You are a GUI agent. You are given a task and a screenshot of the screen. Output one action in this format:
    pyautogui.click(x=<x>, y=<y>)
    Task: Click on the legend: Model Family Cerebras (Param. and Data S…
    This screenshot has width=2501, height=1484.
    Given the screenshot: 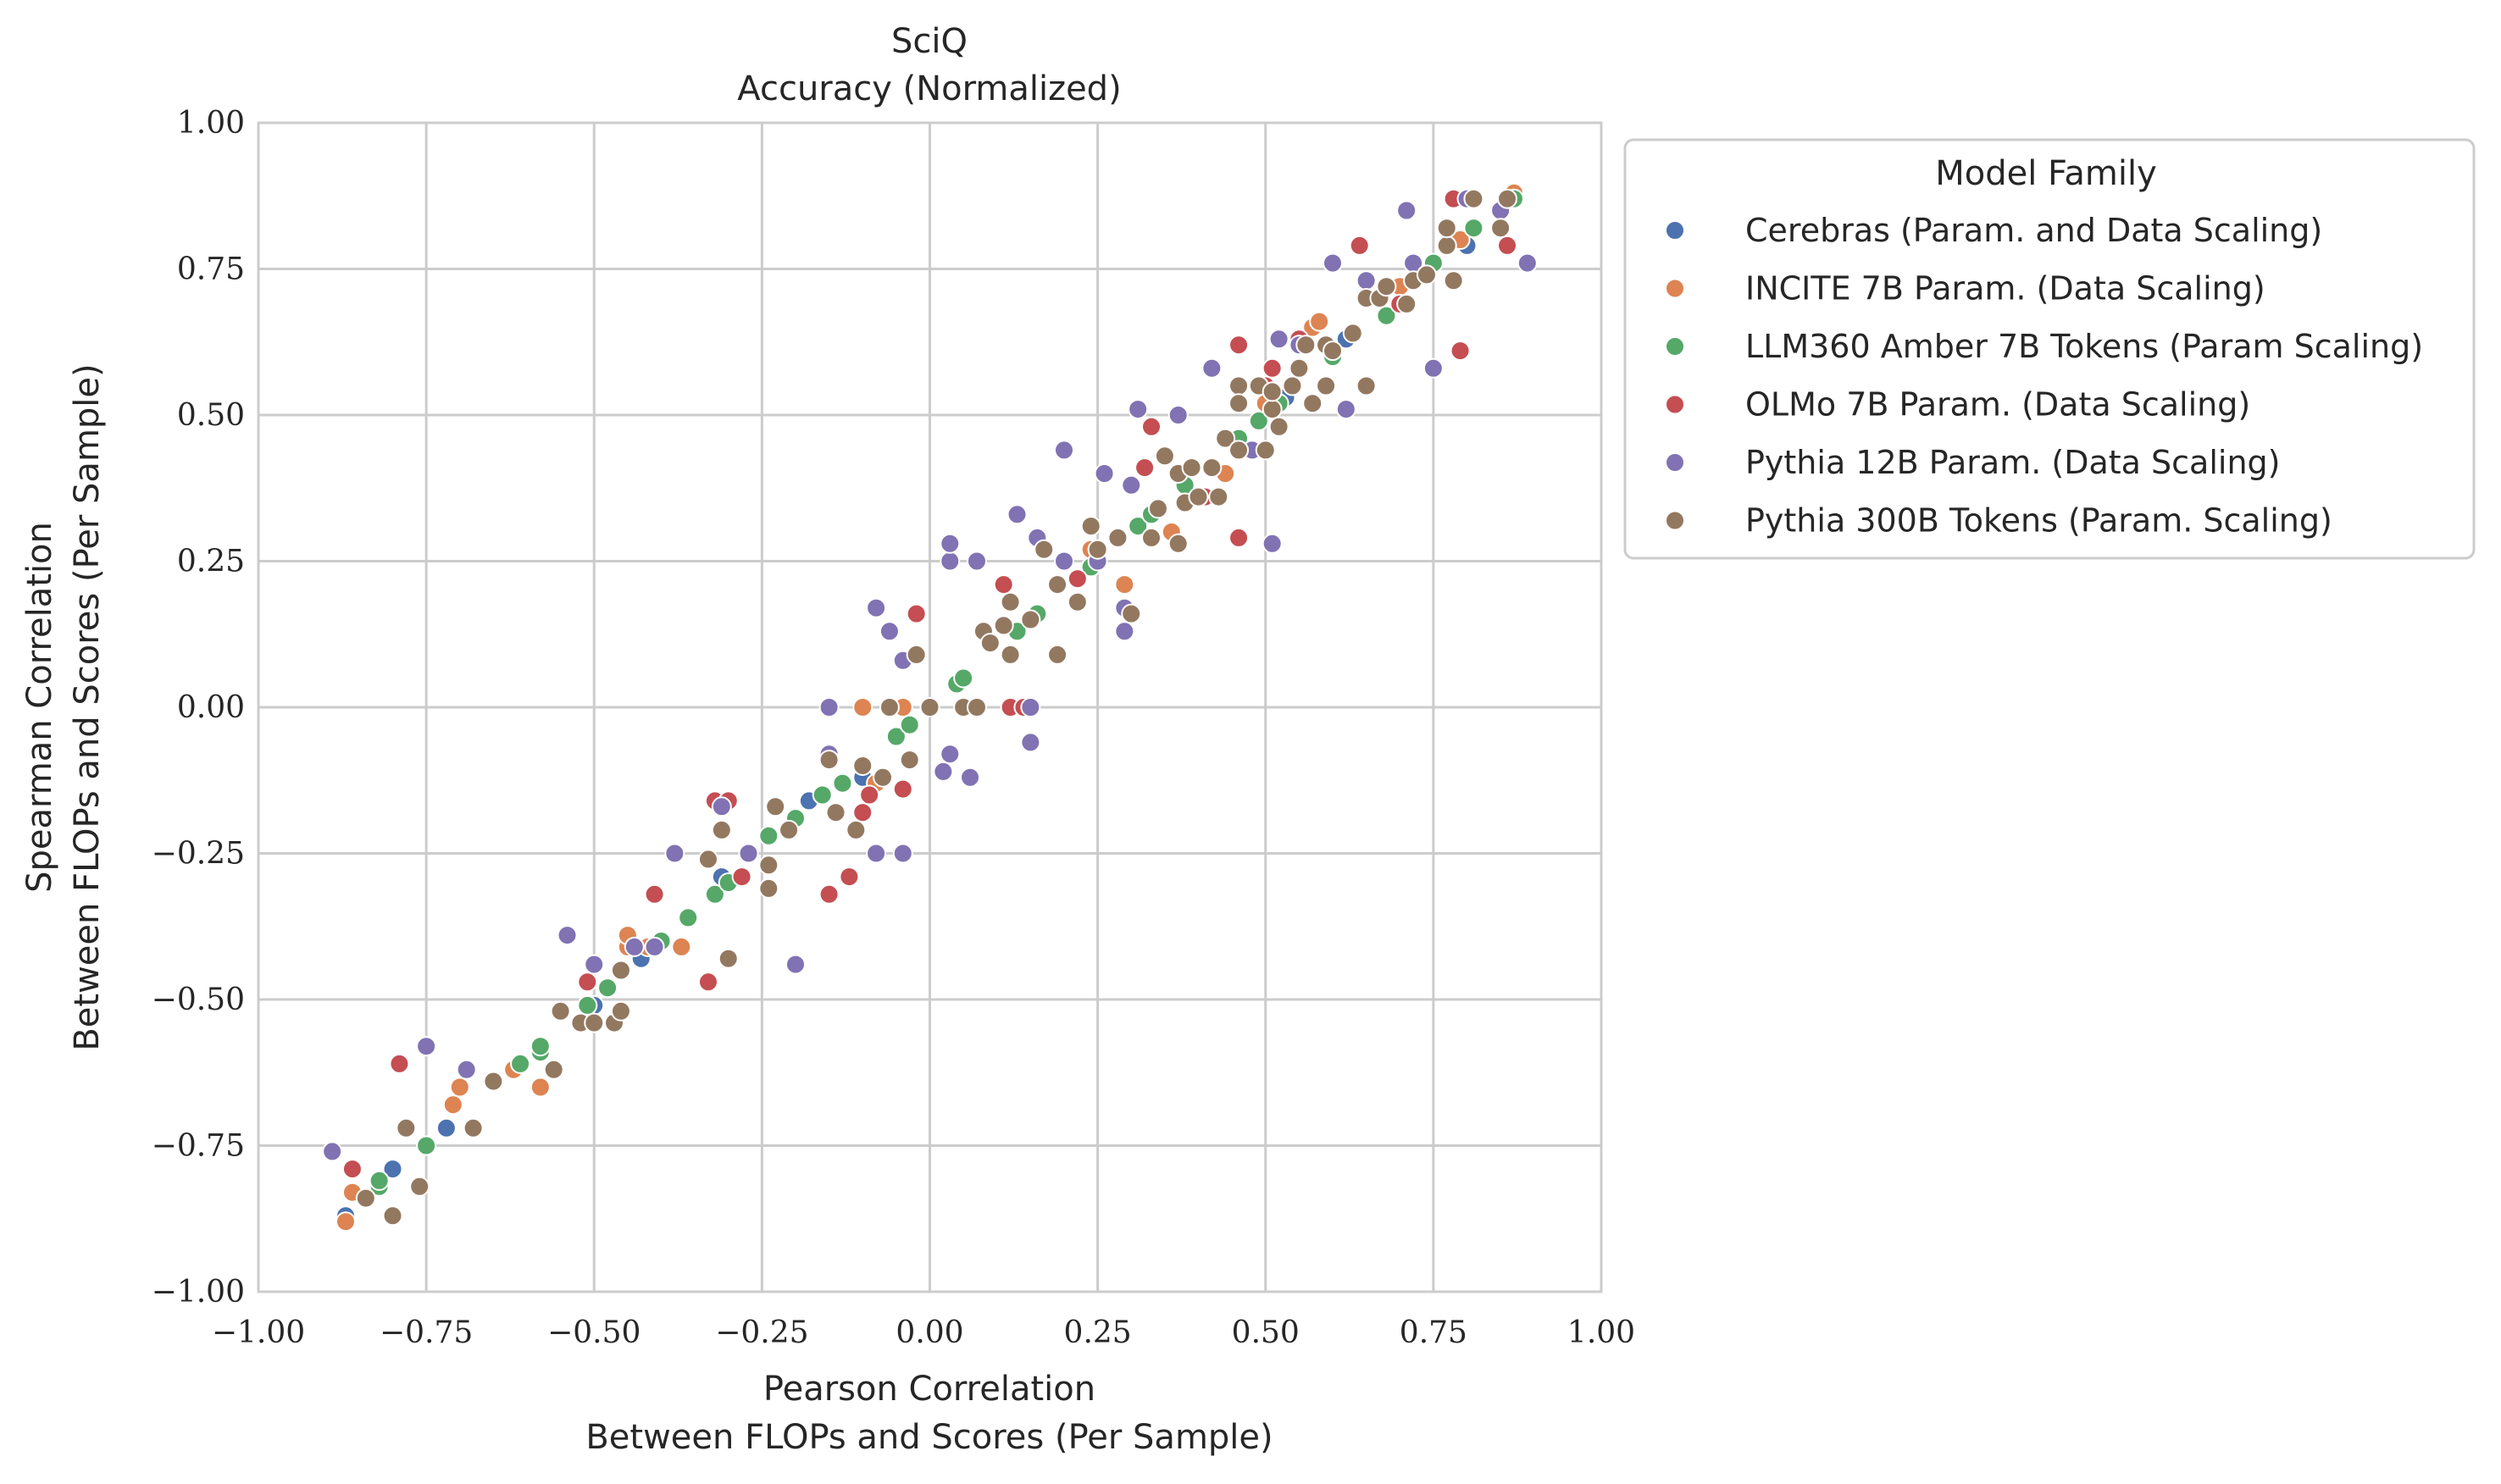 What is the action you would take?
    pyautogui.click(x=2049, y=349)
    